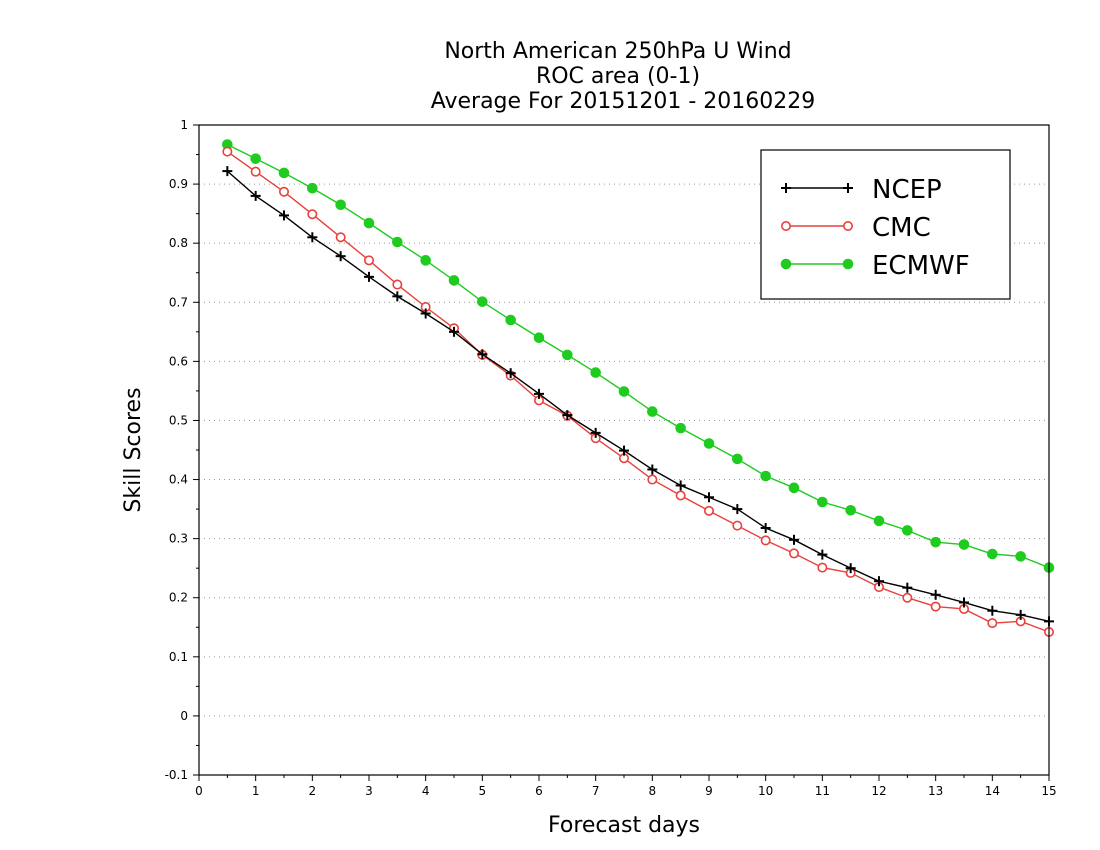  I want to click on x-tick-label: 9, so click(709, 791).